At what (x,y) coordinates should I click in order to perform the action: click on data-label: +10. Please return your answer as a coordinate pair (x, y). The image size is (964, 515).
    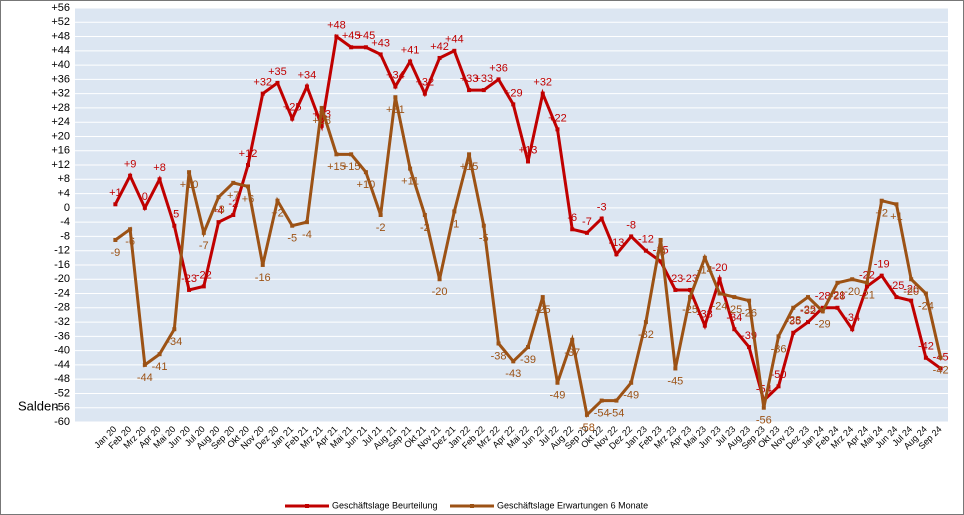
    Looking at the image, I should click on (189, 185).